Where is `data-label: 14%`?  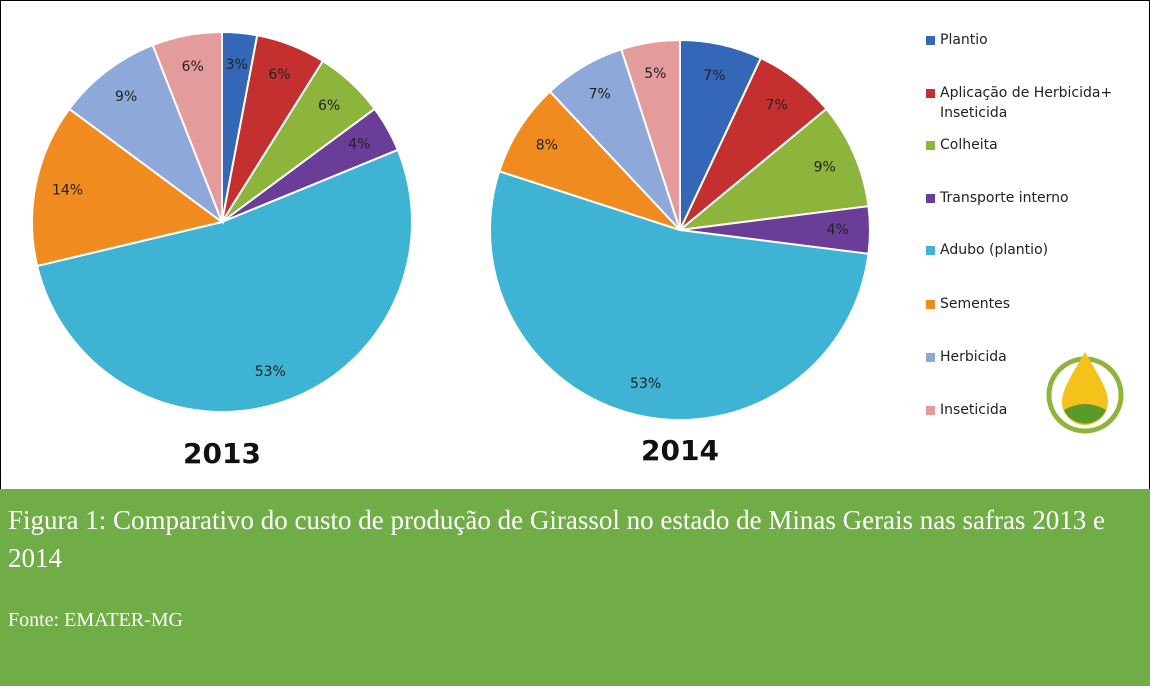 data-label: 14% is located at coordinates (67, 190).